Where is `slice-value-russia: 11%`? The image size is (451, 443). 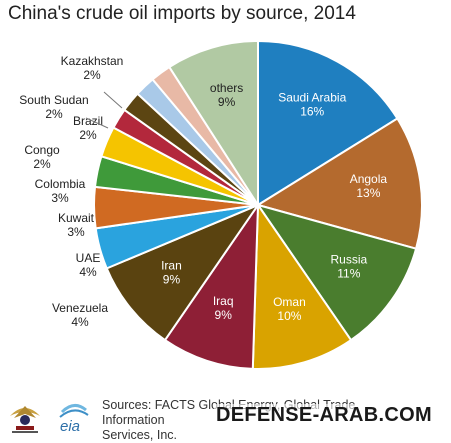 slice-value-russia: 11% is located at coordinates (348, 274).